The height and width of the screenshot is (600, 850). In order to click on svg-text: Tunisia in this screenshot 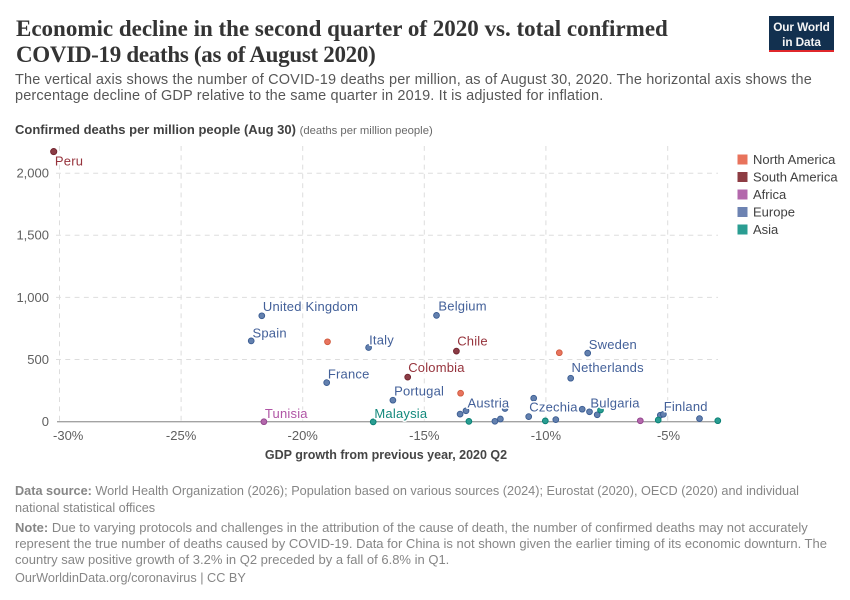, I will do `click(286, 413)`.